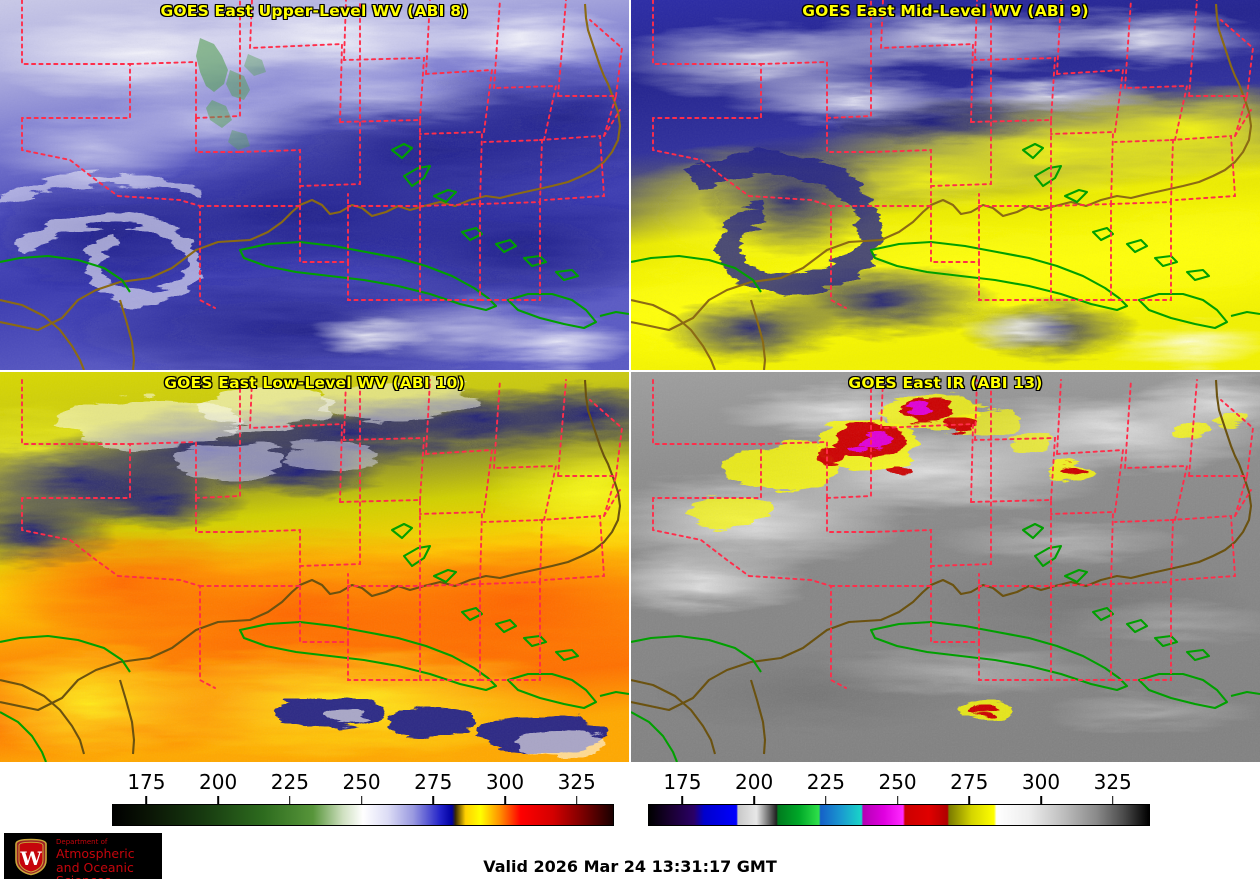  I want to click on svg-text: W, so click(30, 859).